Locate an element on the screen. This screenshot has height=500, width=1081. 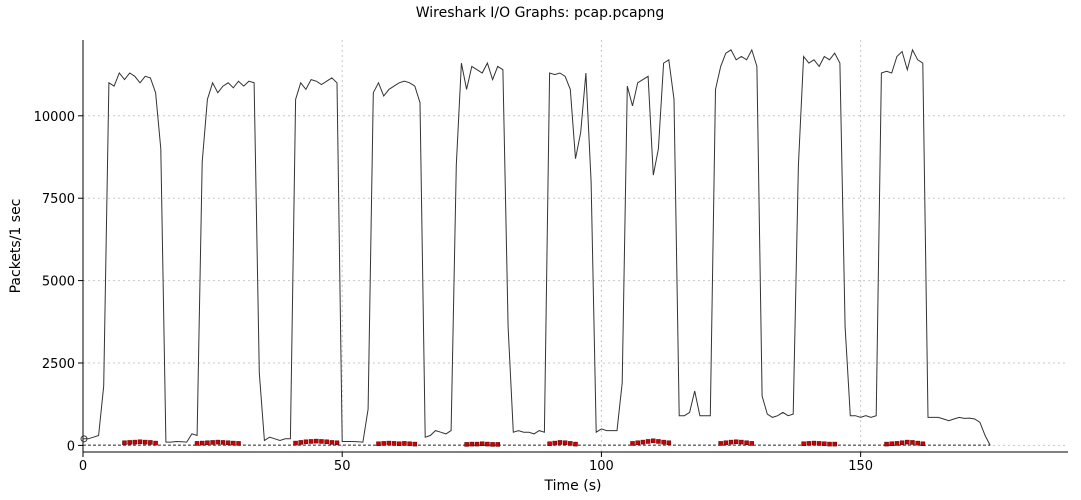
x-axis-label: Time (s) is located at coordinates (573, 486).